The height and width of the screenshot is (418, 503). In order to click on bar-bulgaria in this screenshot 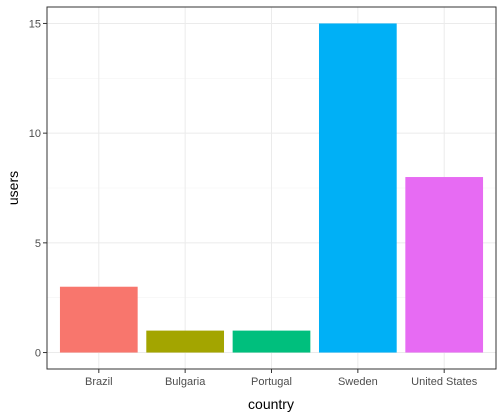, I will do `click(185, 341)`.